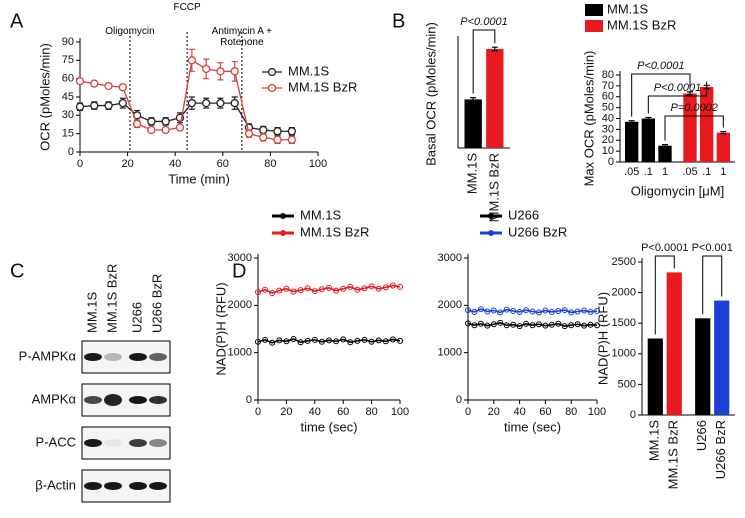 This screenshot has width=745, height=518. I want to click on legend-label: MM.1S, so click(628, 8).